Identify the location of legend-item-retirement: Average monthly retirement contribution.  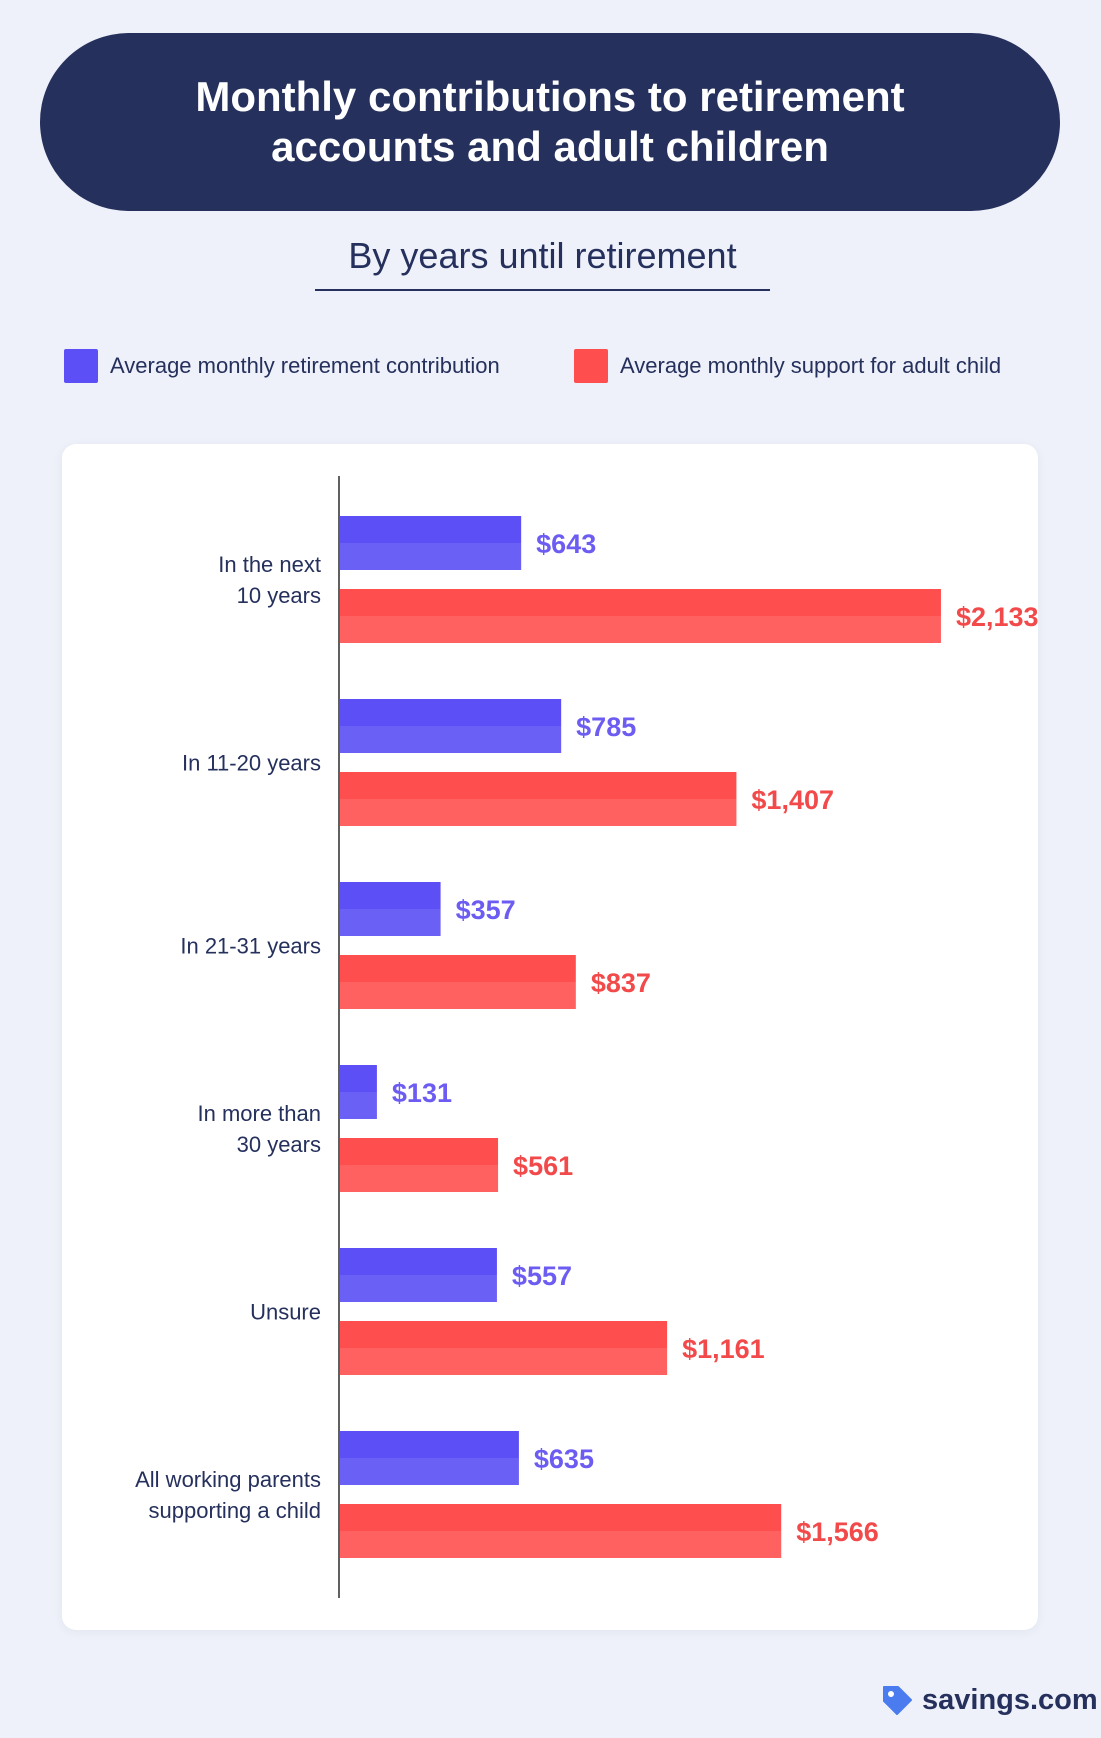
(282, 366).